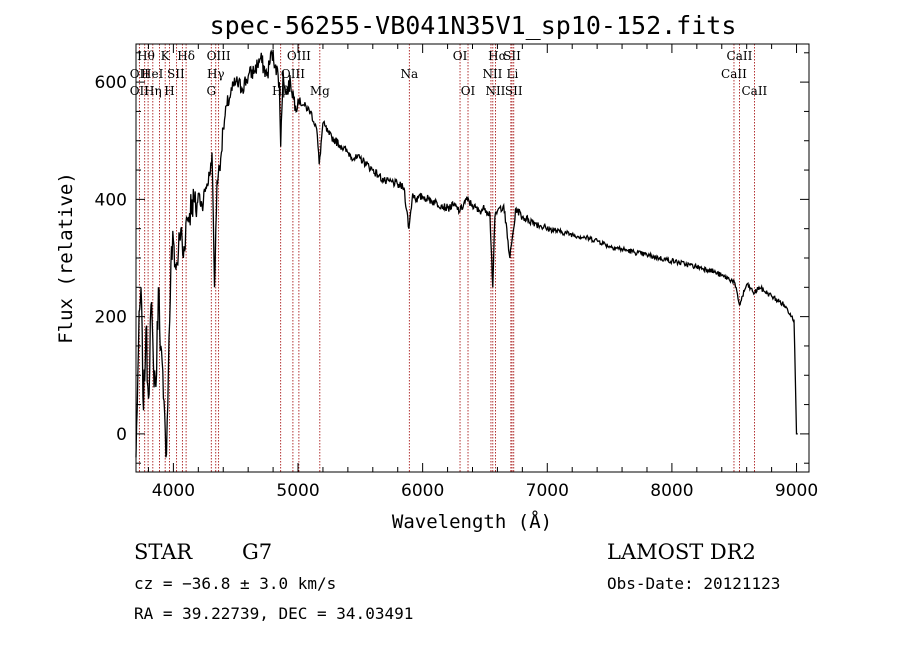  What do you see at coordinates (166, 56) in the screenshot?
I see `line-label: K` at bounding box center [166, 56].